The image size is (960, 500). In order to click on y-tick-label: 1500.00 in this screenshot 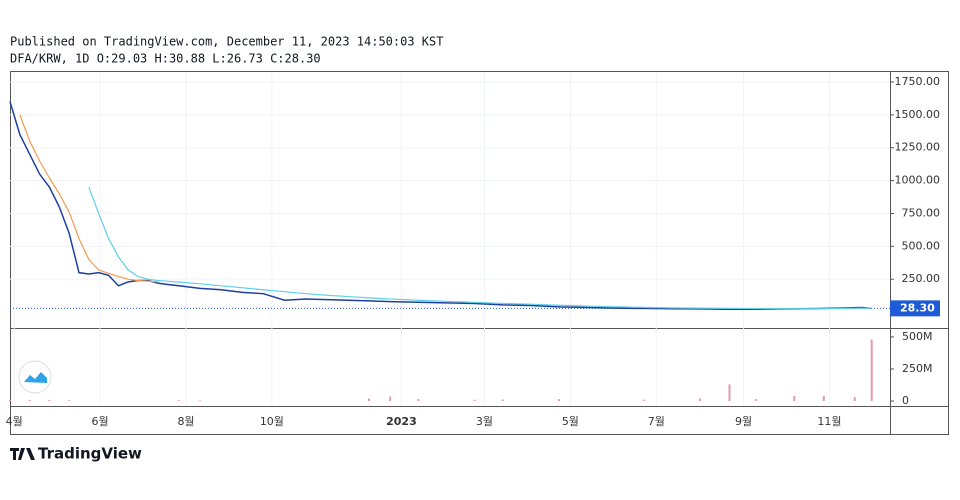, I will do `click(918, 114)`.